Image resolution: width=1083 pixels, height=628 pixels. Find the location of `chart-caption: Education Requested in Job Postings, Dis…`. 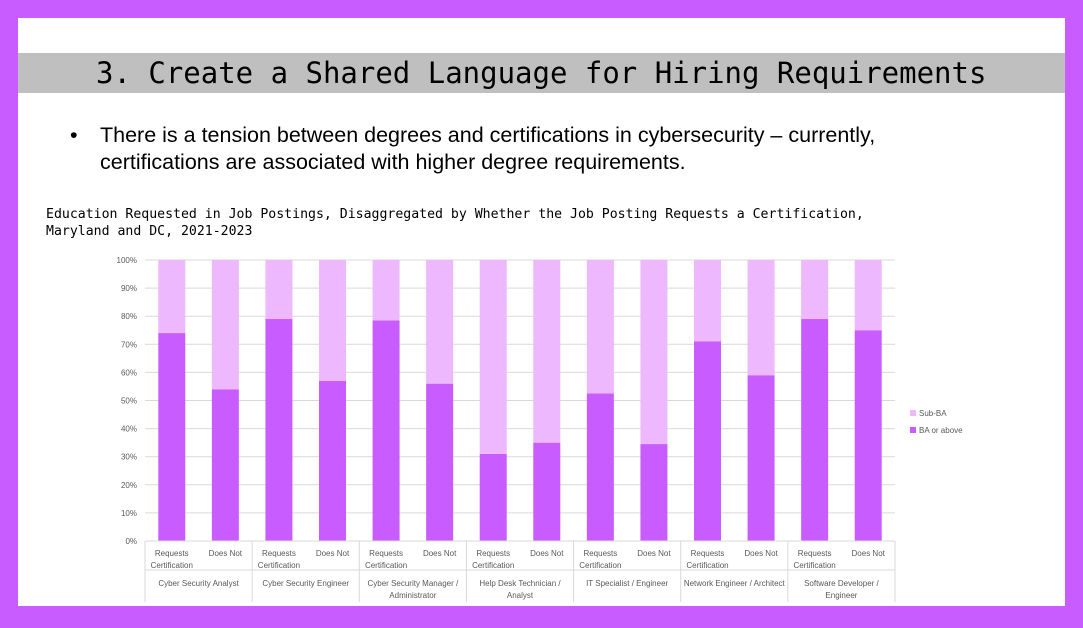

chart-caption: Education Requested in Job Postings, Dis… is located at coordinates (546, 223).